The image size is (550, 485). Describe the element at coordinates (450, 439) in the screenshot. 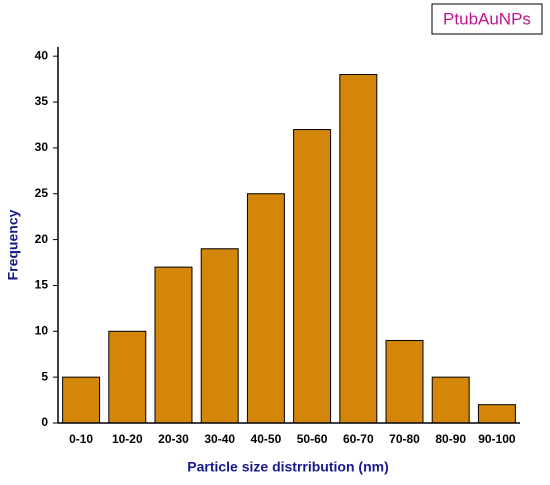

I see `x-tick-label: 80-90` at that location.